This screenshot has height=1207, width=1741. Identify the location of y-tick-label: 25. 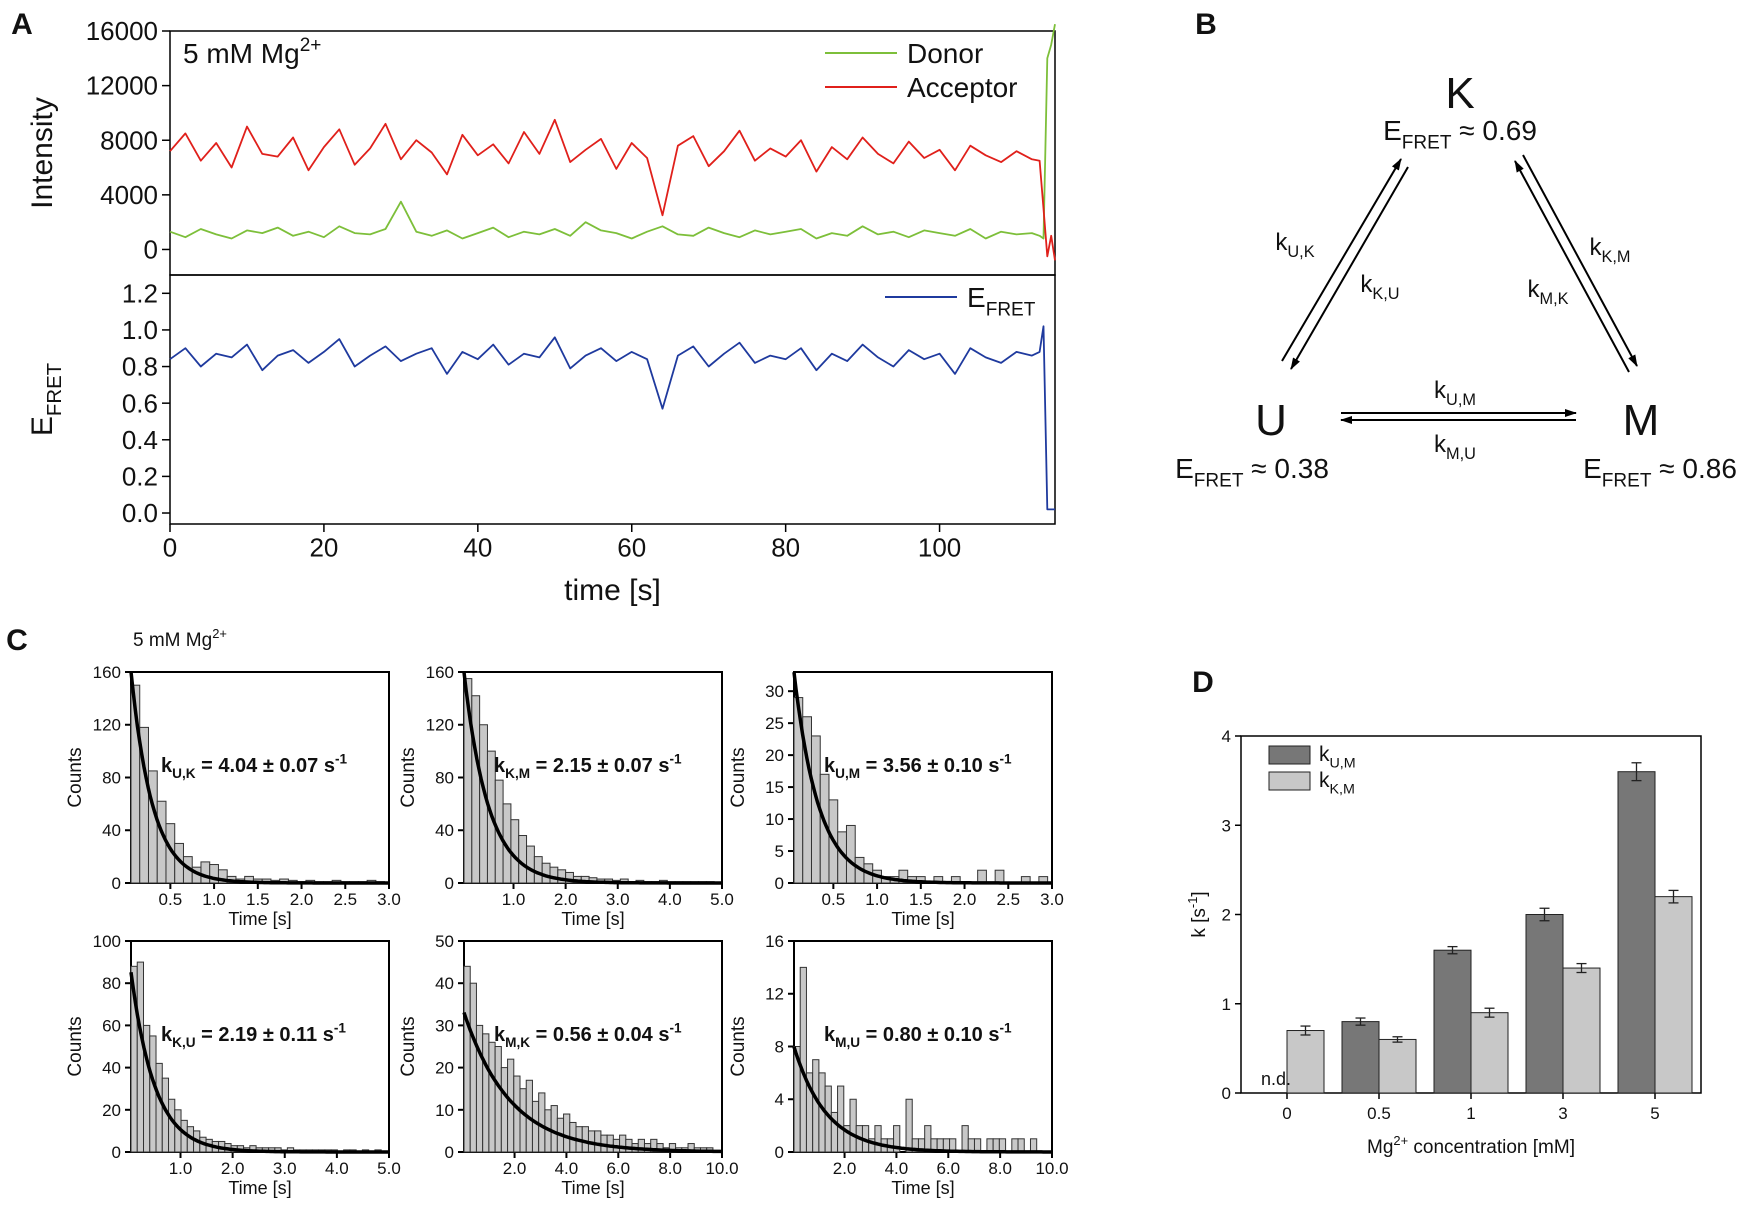
(774, 723).